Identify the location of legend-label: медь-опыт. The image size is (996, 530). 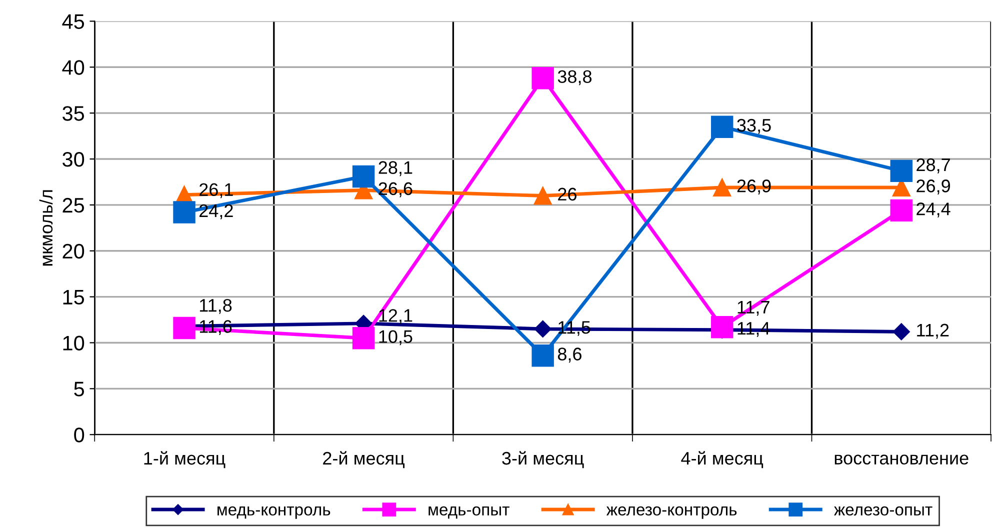
(469, 512).